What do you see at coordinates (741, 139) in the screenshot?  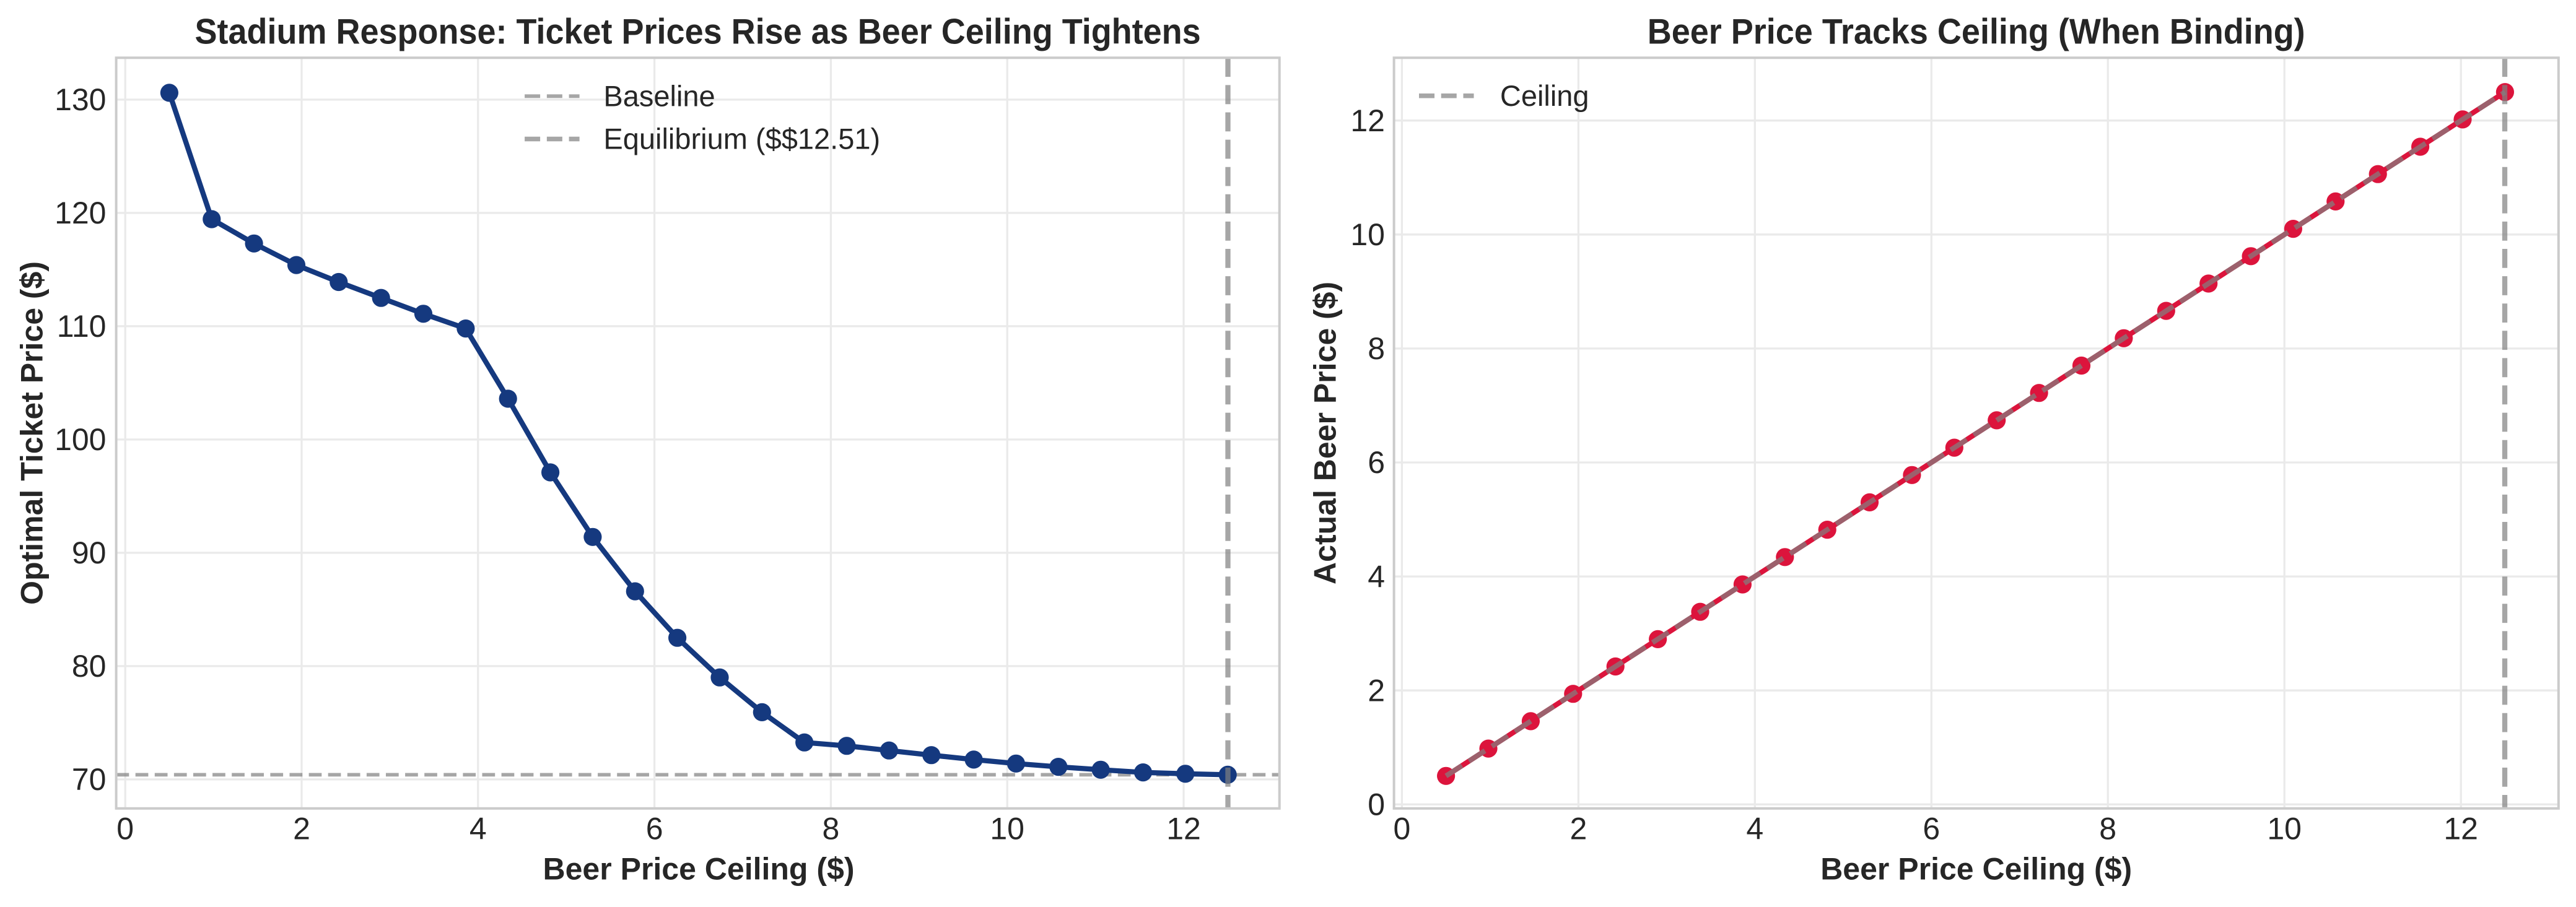 I see `svg-text: Equilibrium ($$12.51)` at bounding box center [741, 139].